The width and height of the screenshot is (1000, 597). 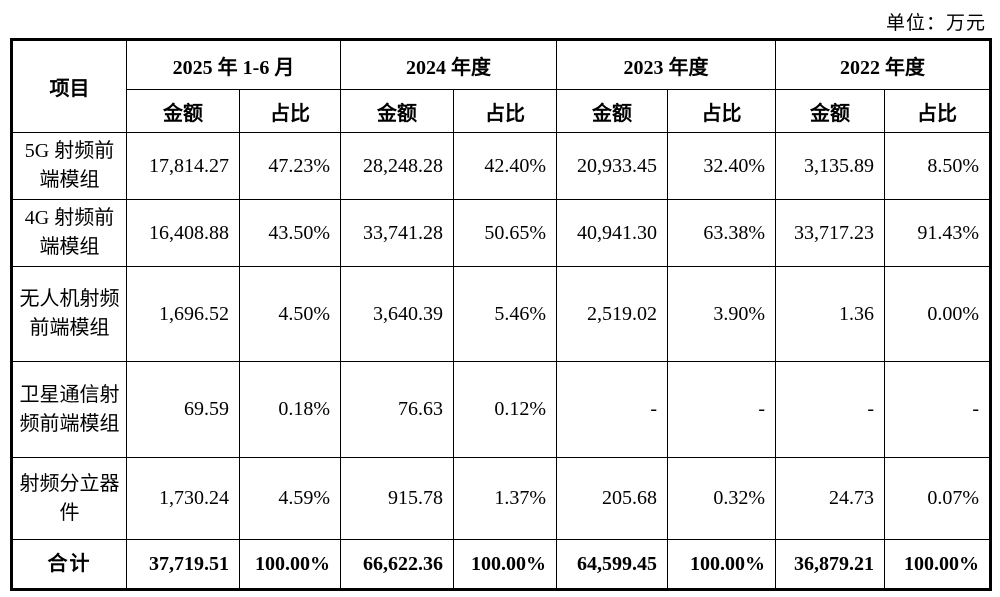 I want to click on header-amount-2024: 金额, so click(x=397, y=111).